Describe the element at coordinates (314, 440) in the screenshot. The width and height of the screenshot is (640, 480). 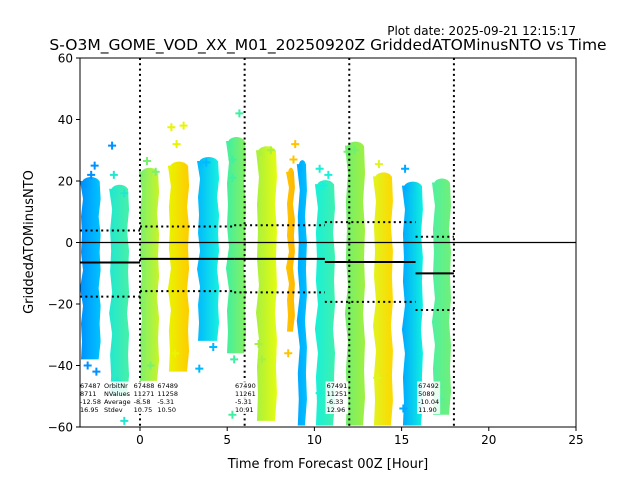
I see `x-tick-label: 10` at that location.